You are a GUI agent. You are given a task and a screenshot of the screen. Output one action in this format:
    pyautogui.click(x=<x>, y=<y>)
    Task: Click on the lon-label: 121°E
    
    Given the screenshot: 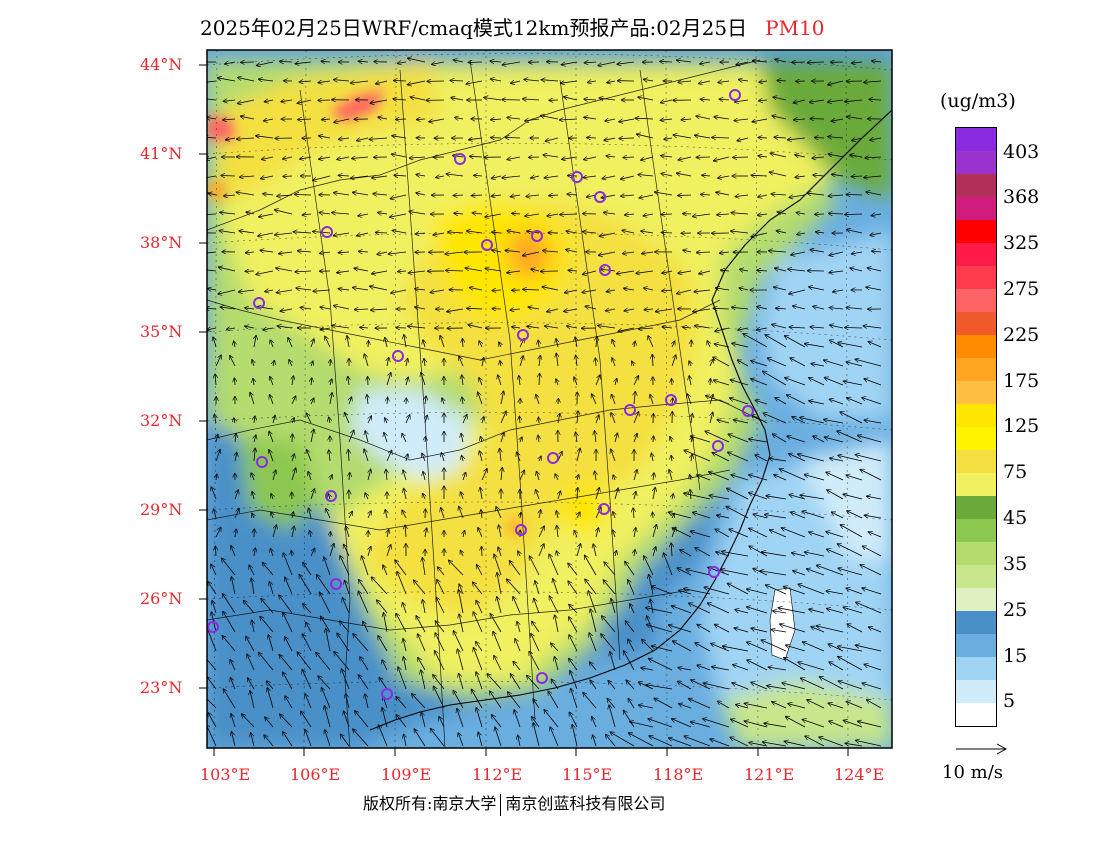 What is the action you would take?
    pyautogui.click(x=769, y=774)
    